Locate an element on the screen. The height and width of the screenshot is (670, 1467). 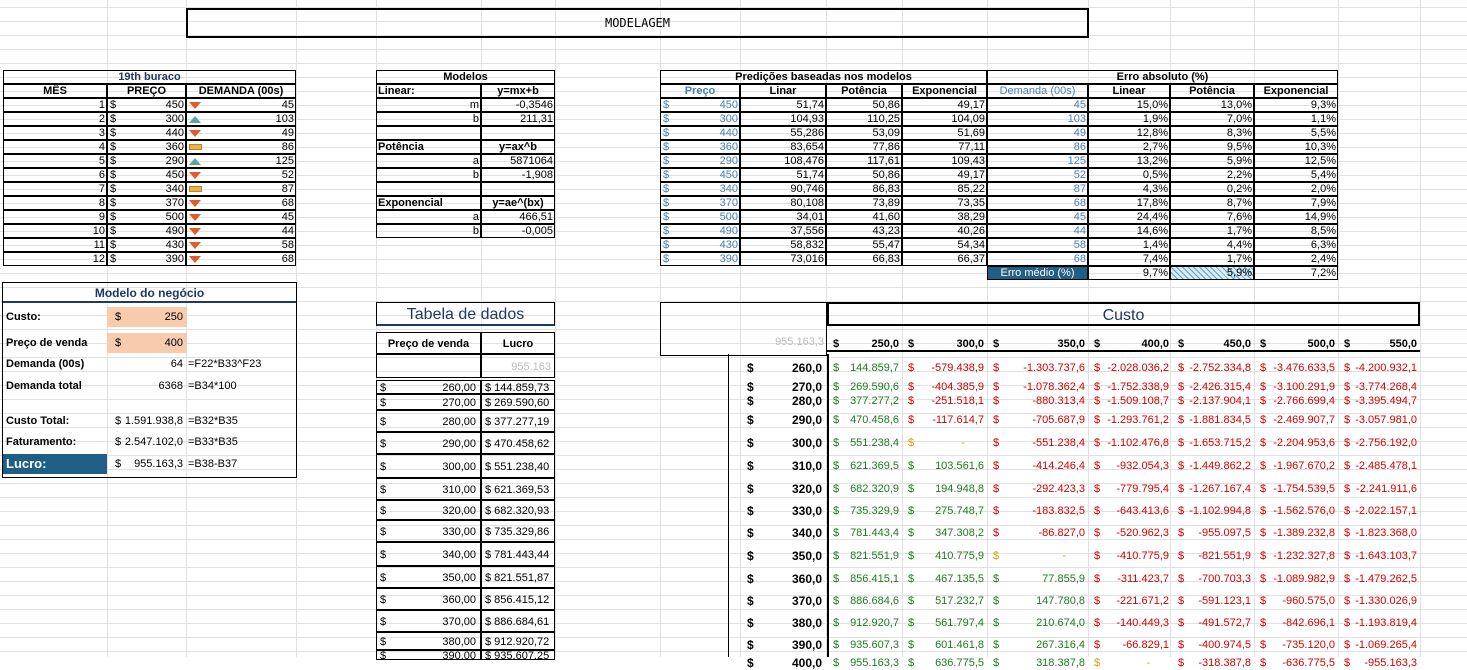
data-table-price: $380,00 is located at coordinates (428, 641).